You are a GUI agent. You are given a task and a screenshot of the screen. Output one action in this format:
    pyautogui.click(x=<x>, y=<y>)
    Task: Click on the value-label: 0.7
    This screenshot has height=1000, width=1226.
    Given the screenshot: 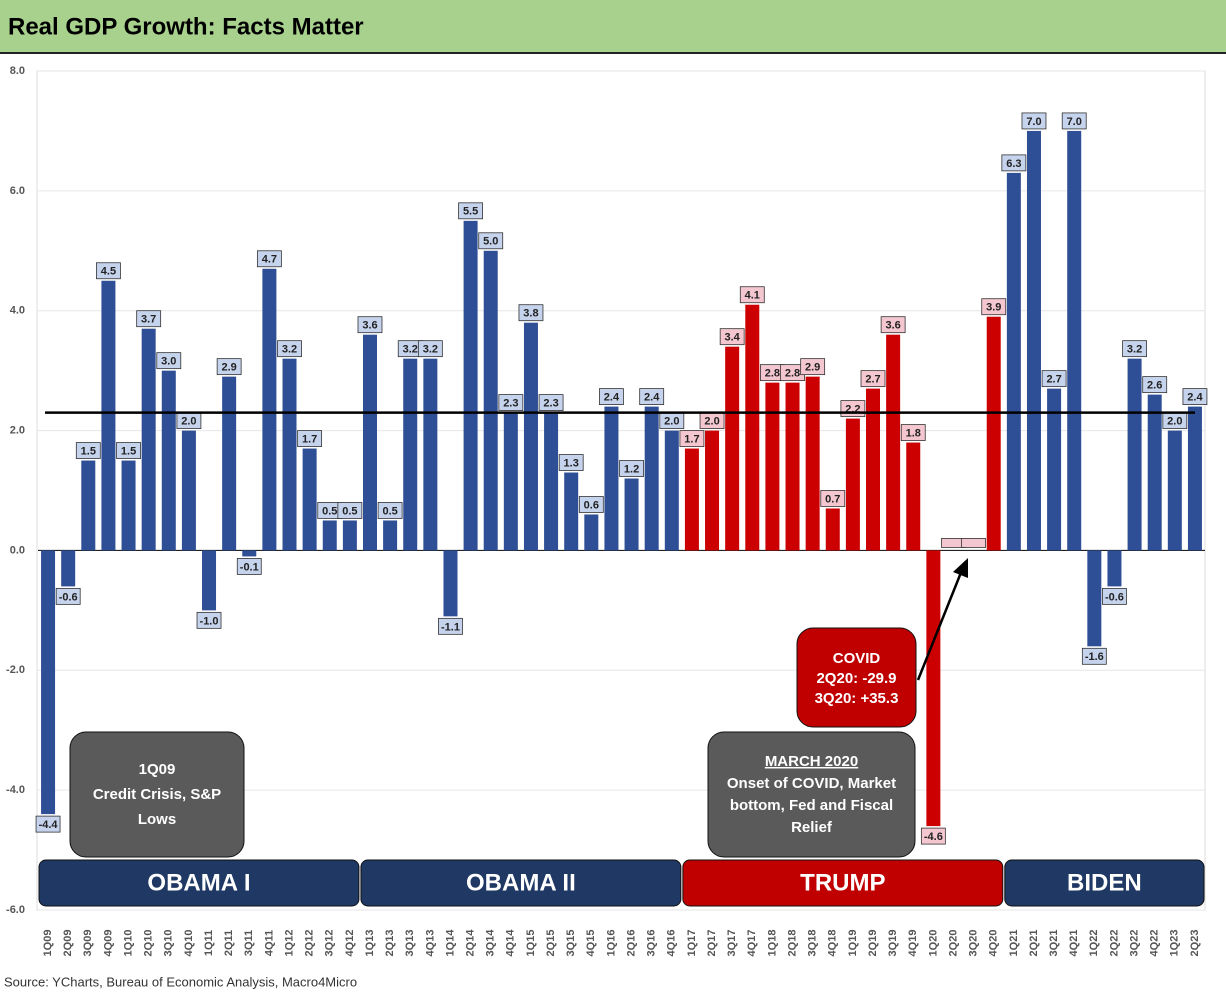 What is the action you would take?
    pyautogui.click(x=832, y=499)
    